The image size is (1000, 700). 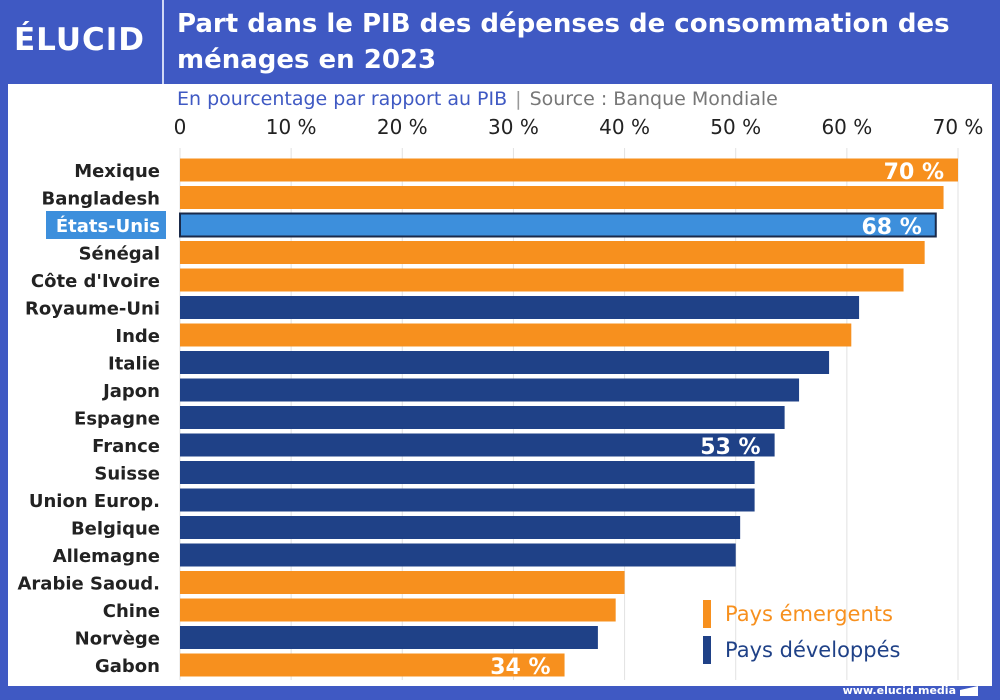 I want to click on tick-label: 10 %, so click(x=291, y=127).